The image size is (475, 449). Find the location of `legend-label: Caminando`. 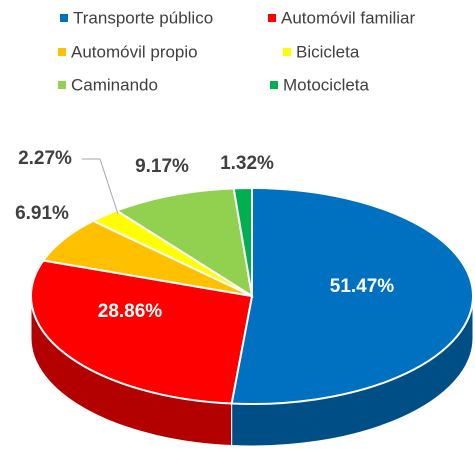

legend-label: Caminando is located at coordinates (114, 84).